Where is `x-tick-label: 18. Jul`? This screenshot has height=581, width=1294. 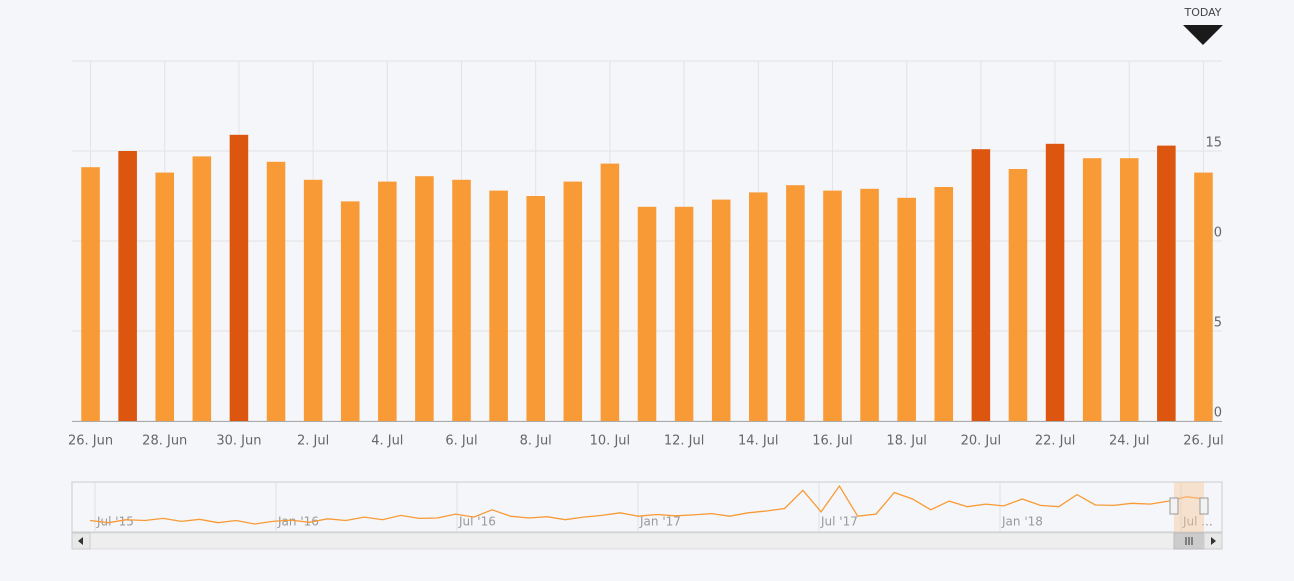
x-tick-label: 18. Jul is located at coordinates (906, 441).